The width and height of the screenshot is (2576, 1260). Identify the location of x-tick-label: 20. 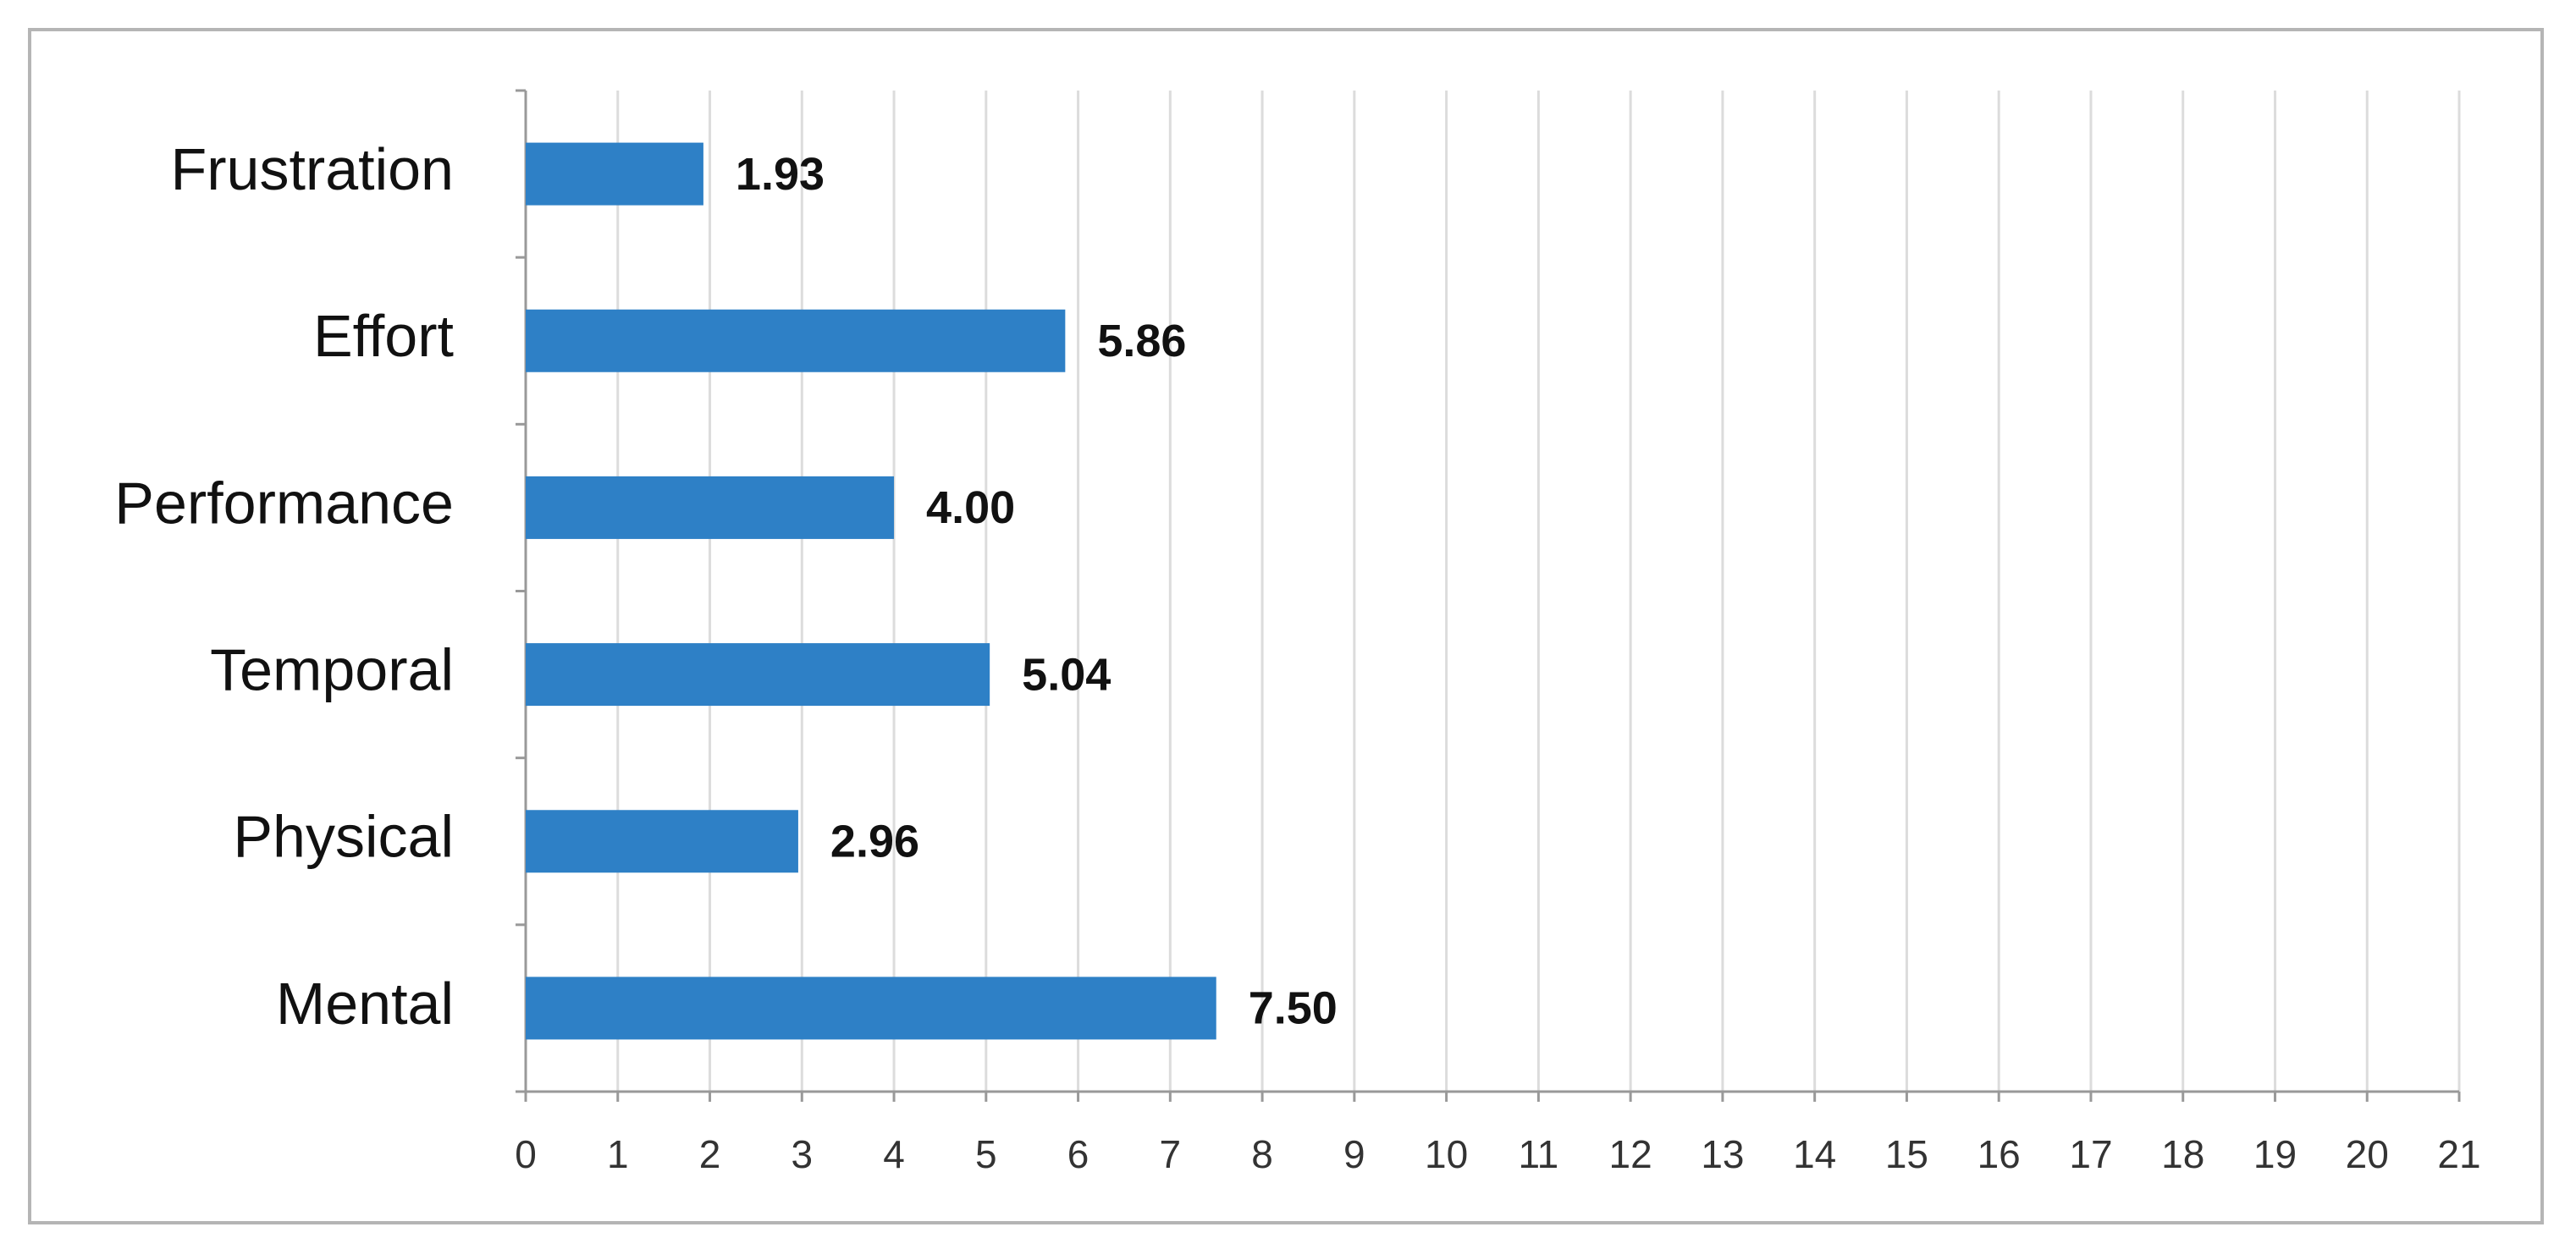
(2367, 1154).